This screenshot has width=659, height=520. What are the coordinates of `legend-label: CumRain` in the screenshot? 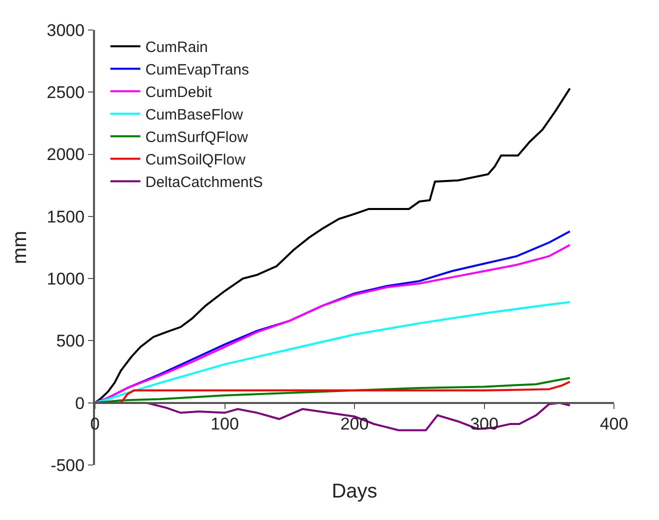 It's located at (176, 47).